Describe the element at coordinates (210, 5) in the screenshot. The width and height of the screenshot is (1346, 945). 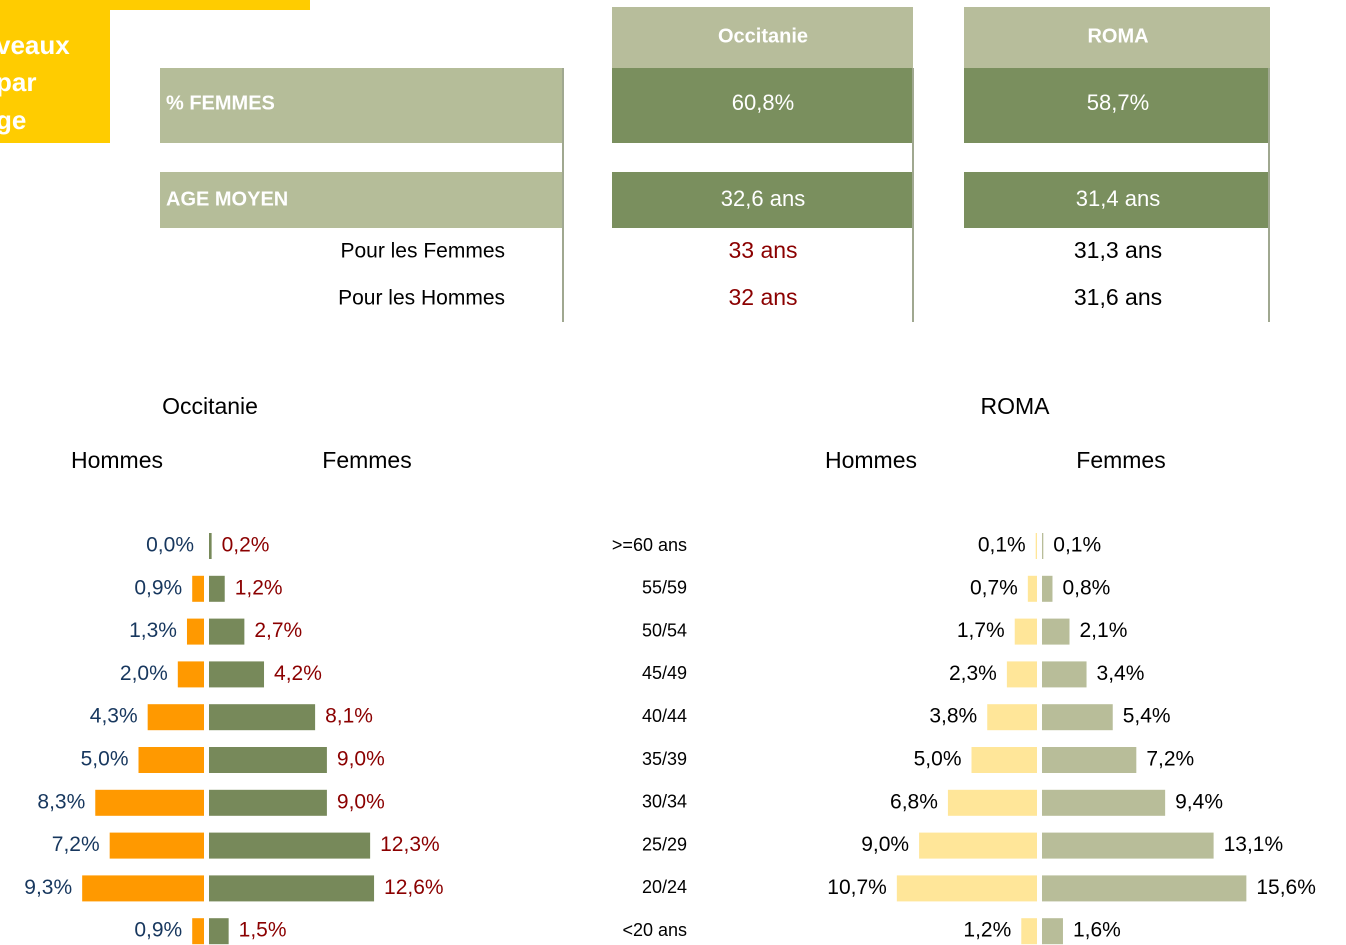
I see `title-bar` at that location.